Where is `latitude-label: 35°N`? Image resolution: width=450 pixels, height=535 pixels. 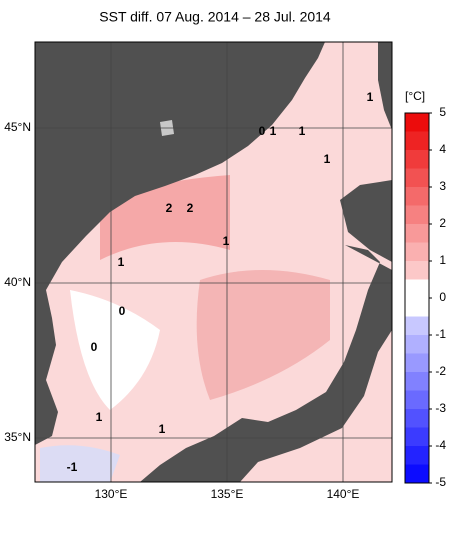
latitude-label: 35°N is located at coordinates (17, 437).